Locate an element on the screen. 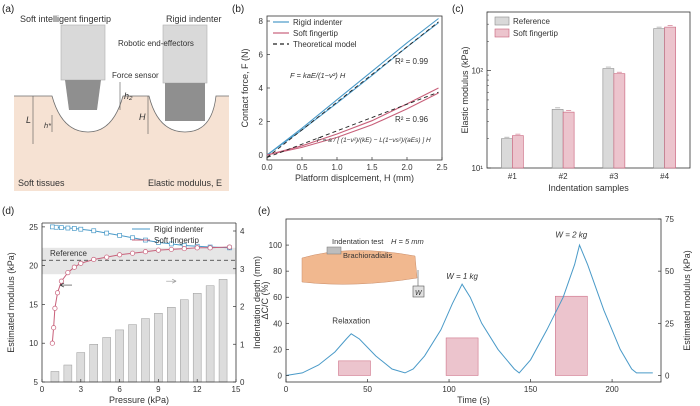 This screenshot has height=406, width=700. label-H: H is located at coordinates (142, 117).